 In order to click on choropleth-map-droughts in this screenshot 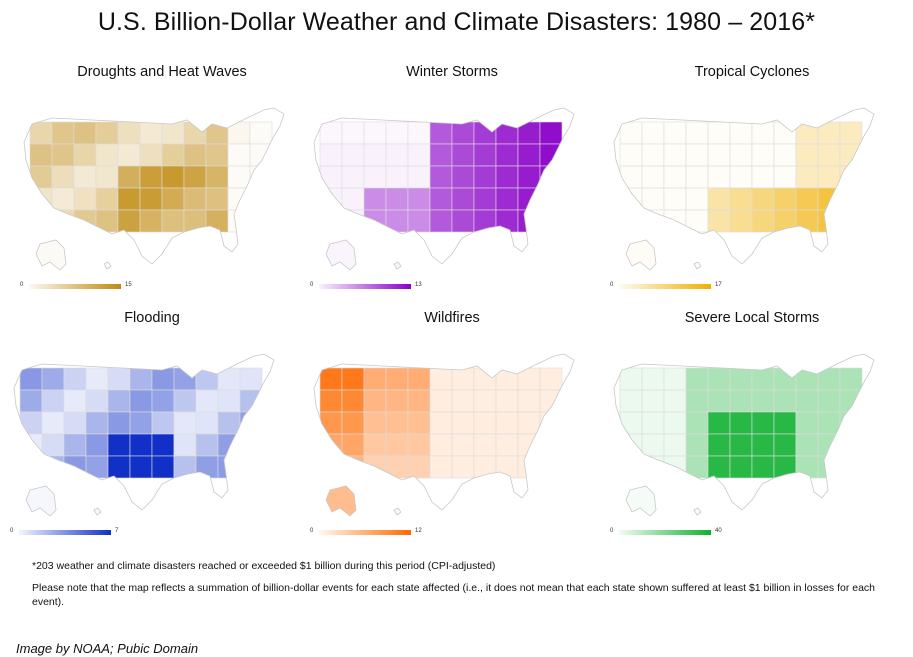, I will do `click(154, 189)`.